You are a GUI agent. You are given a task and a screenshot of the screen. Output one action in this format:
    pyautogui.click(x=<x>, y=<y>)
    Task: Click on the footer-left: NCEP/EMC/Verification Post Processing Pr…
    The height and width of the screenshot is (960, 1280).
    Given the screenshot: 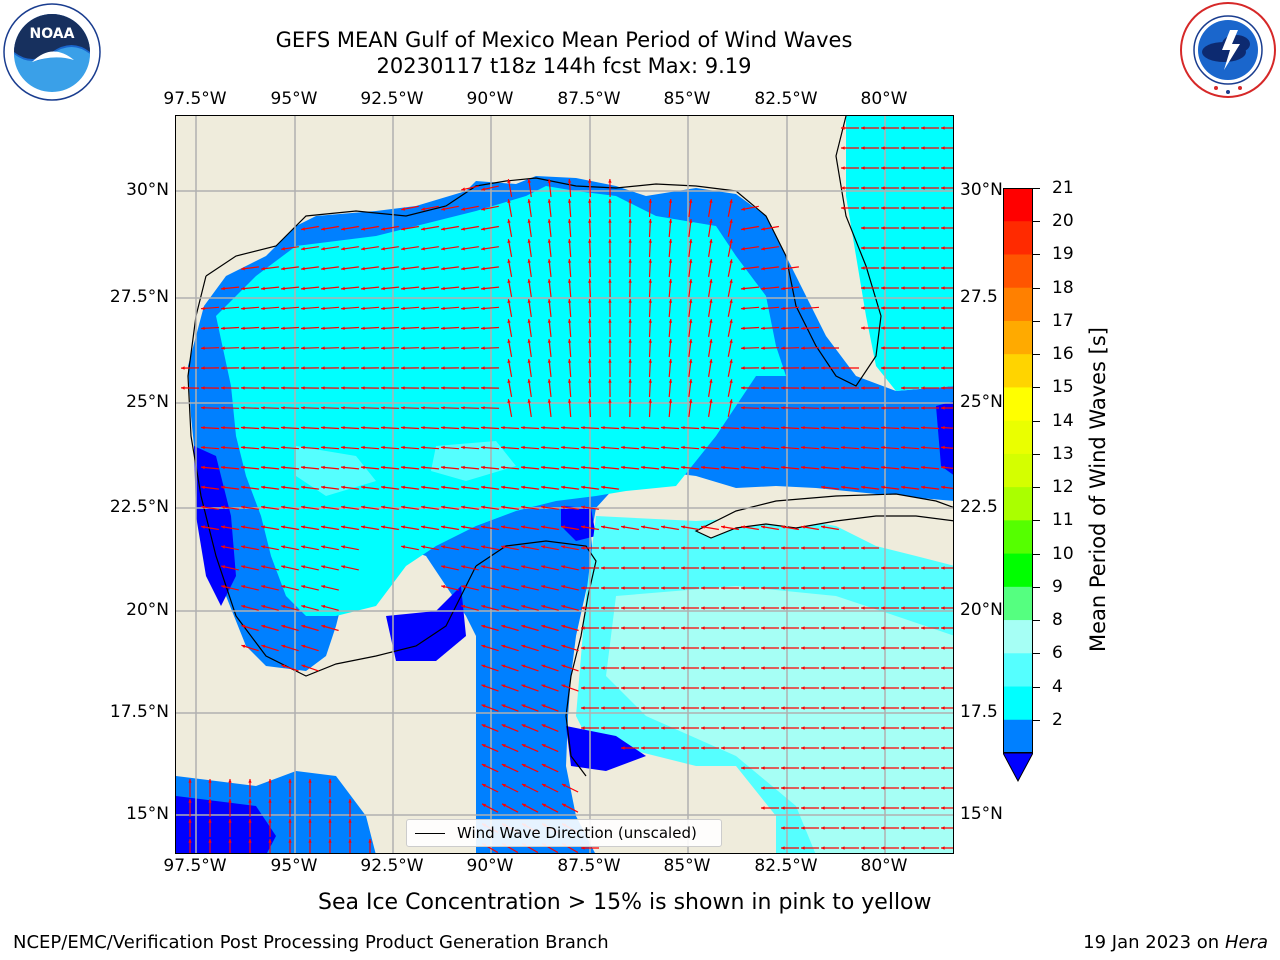 What is the action you would take?
    pyautogui.click(x=311, y=942)
    